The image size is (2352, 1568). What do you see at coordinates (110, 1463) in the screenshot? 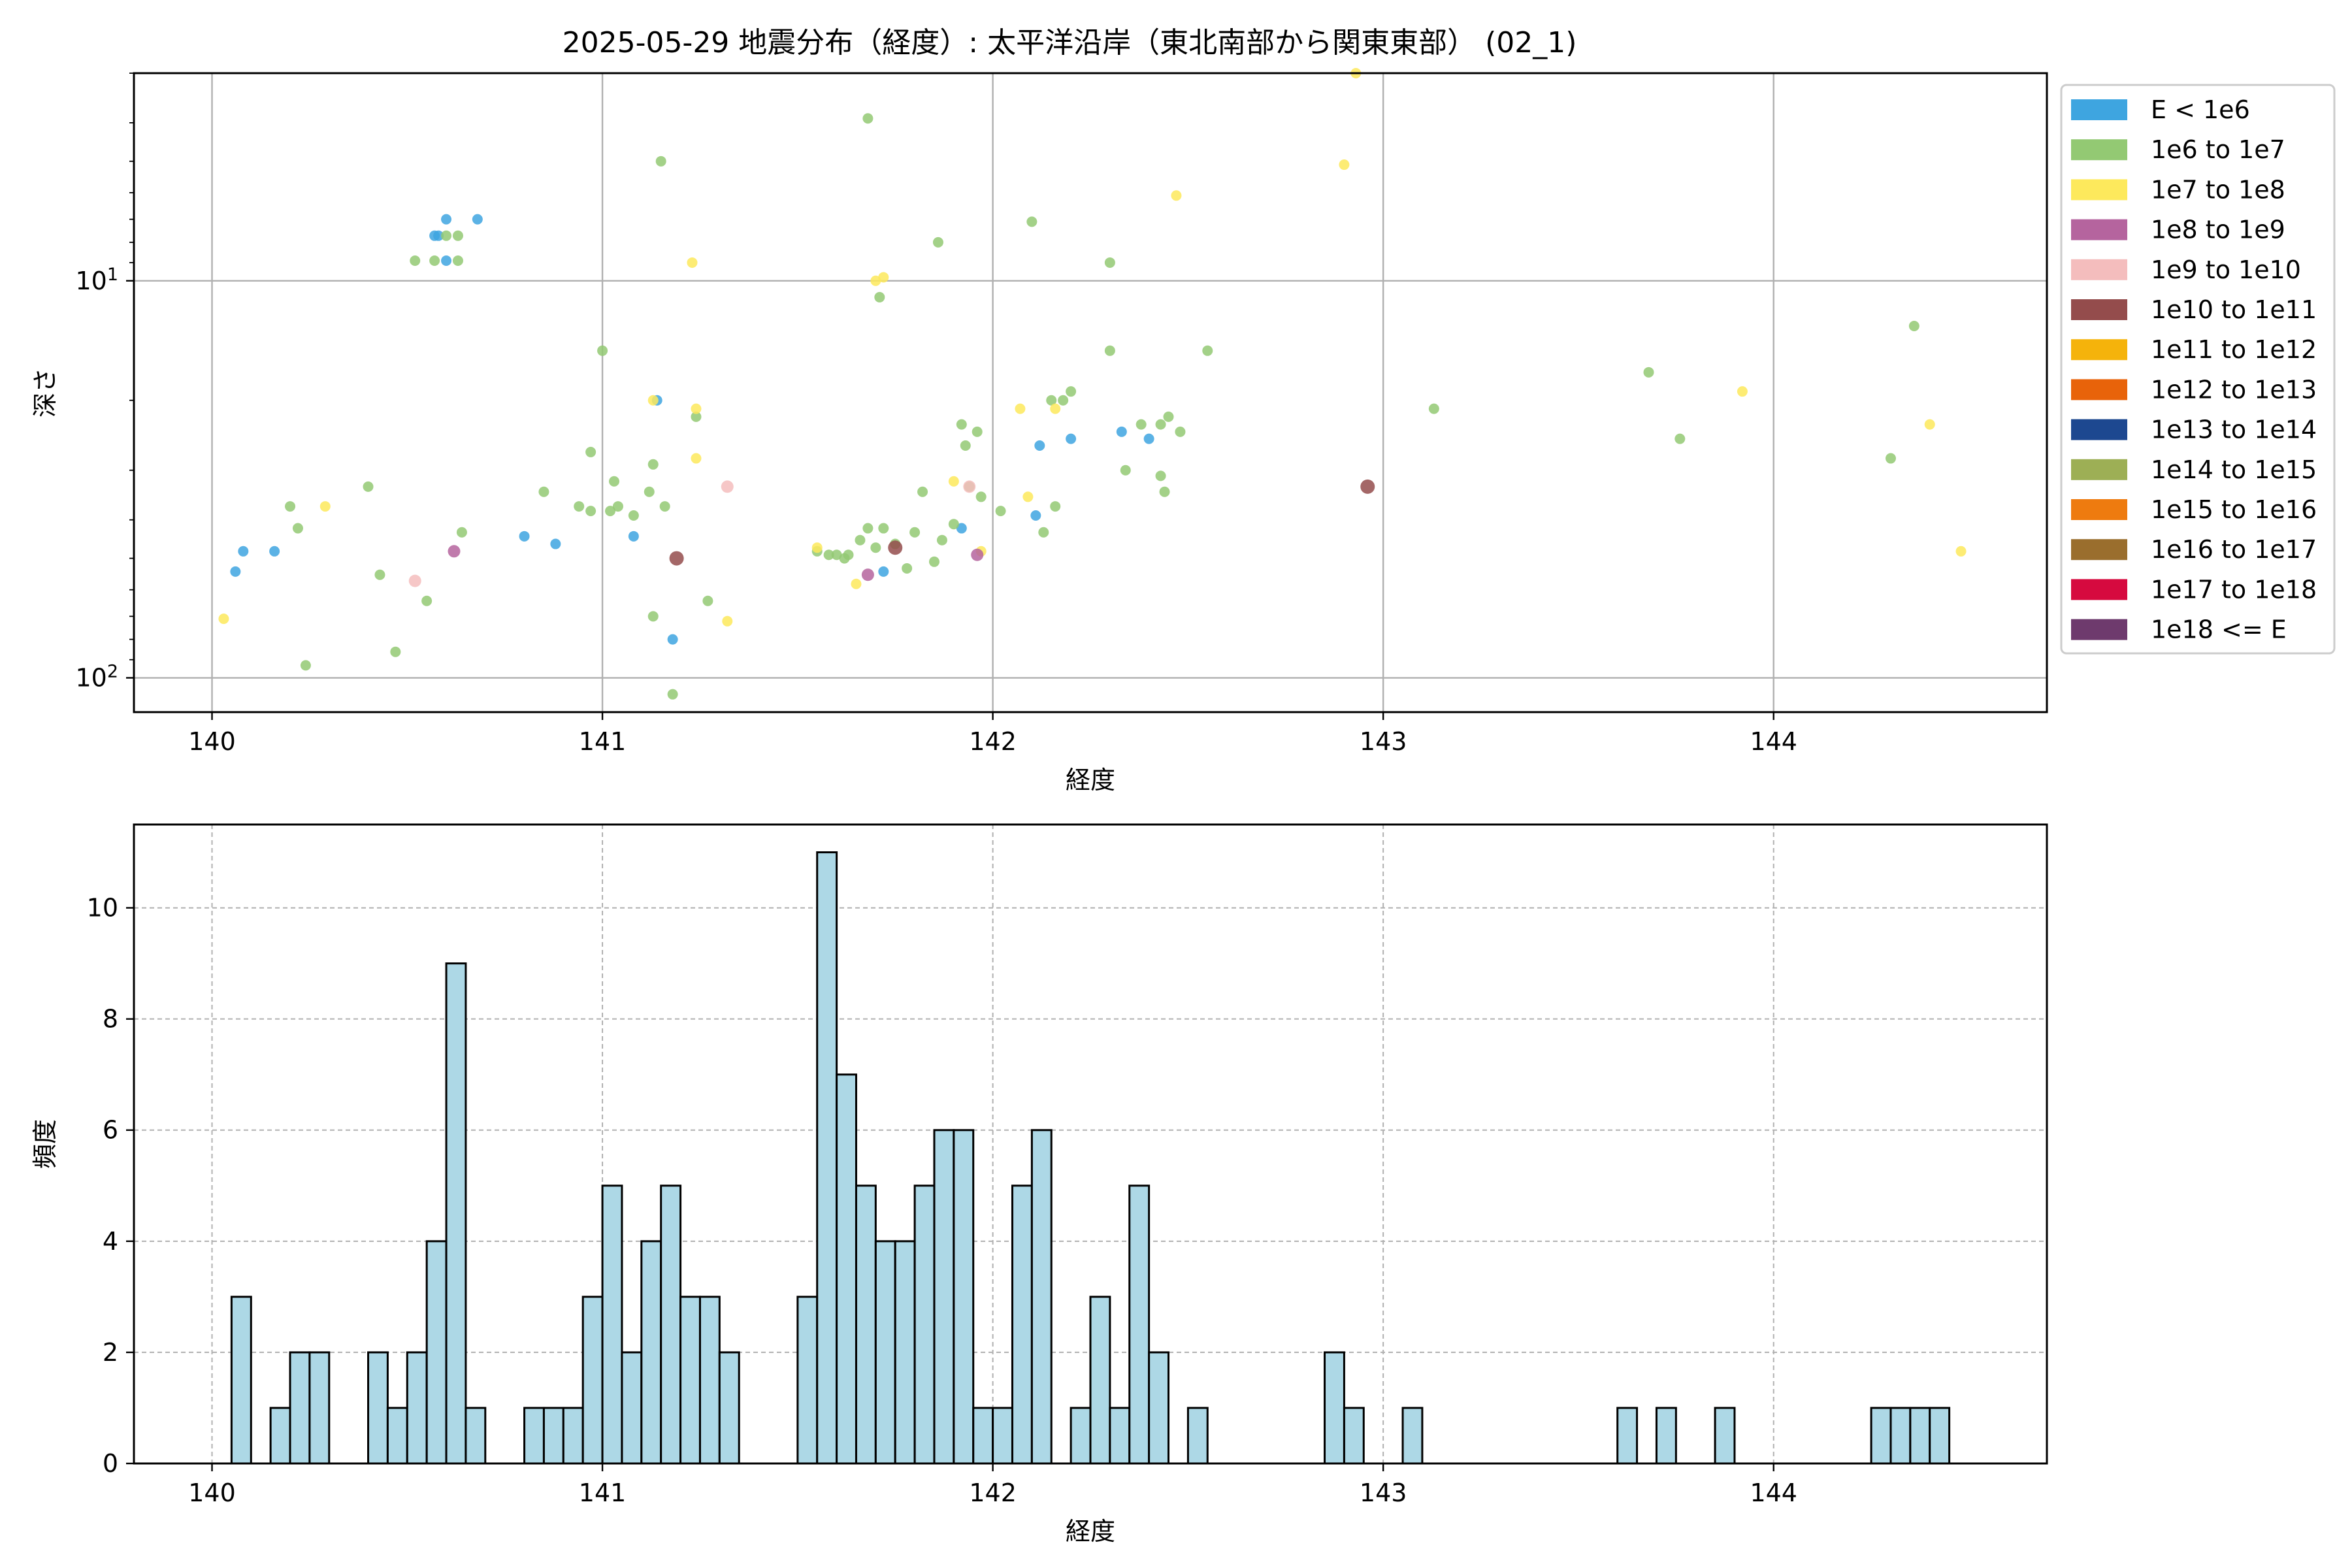
I see `y-tick-label: 0` at bounding box center [110, 1463].